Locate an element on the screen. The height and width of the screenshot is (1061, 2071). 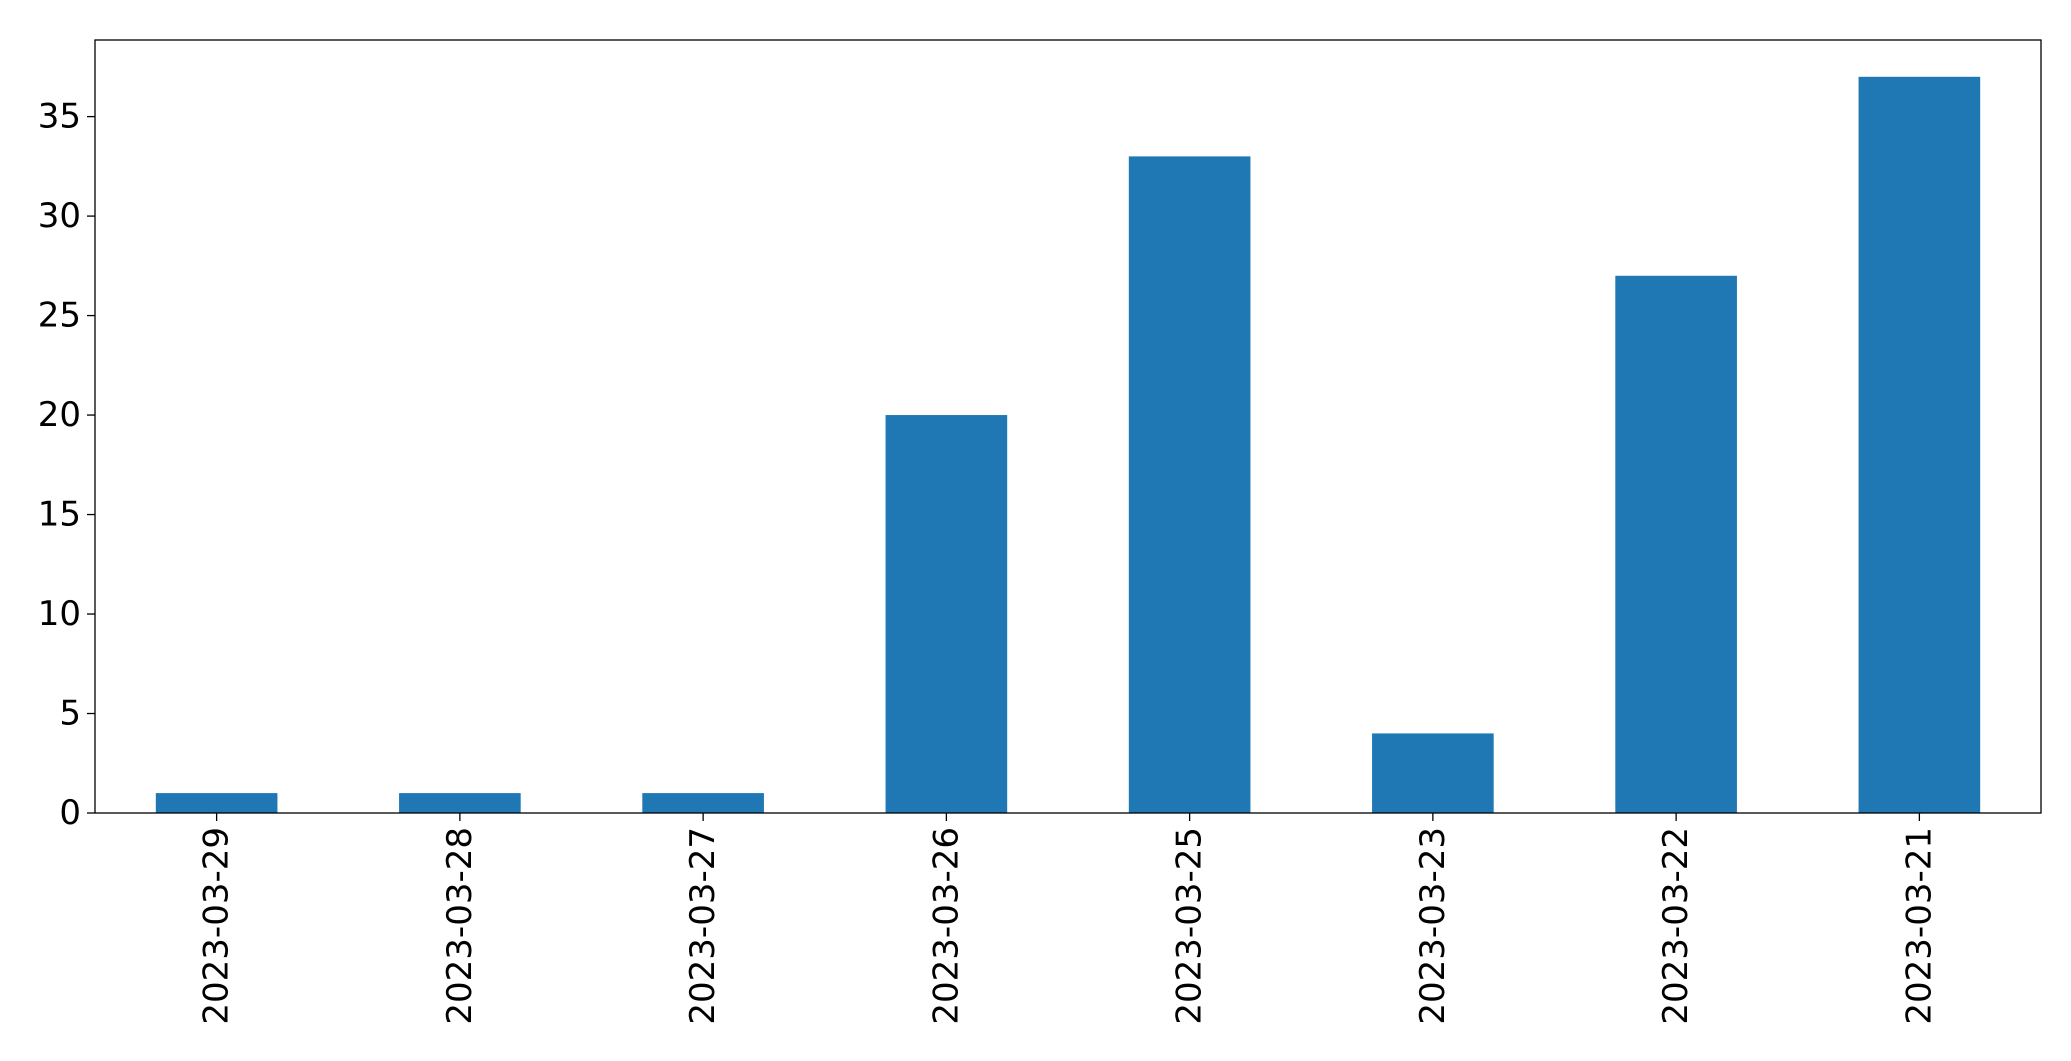
x-tick-label: 2023-03-29 is located at coordinates (217, 926).